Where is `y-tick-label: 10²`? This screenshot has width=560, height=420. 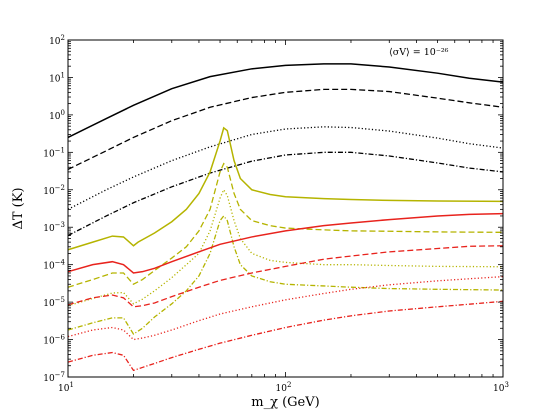
y-tick-label: 10² is located at coordinates (57, 40).